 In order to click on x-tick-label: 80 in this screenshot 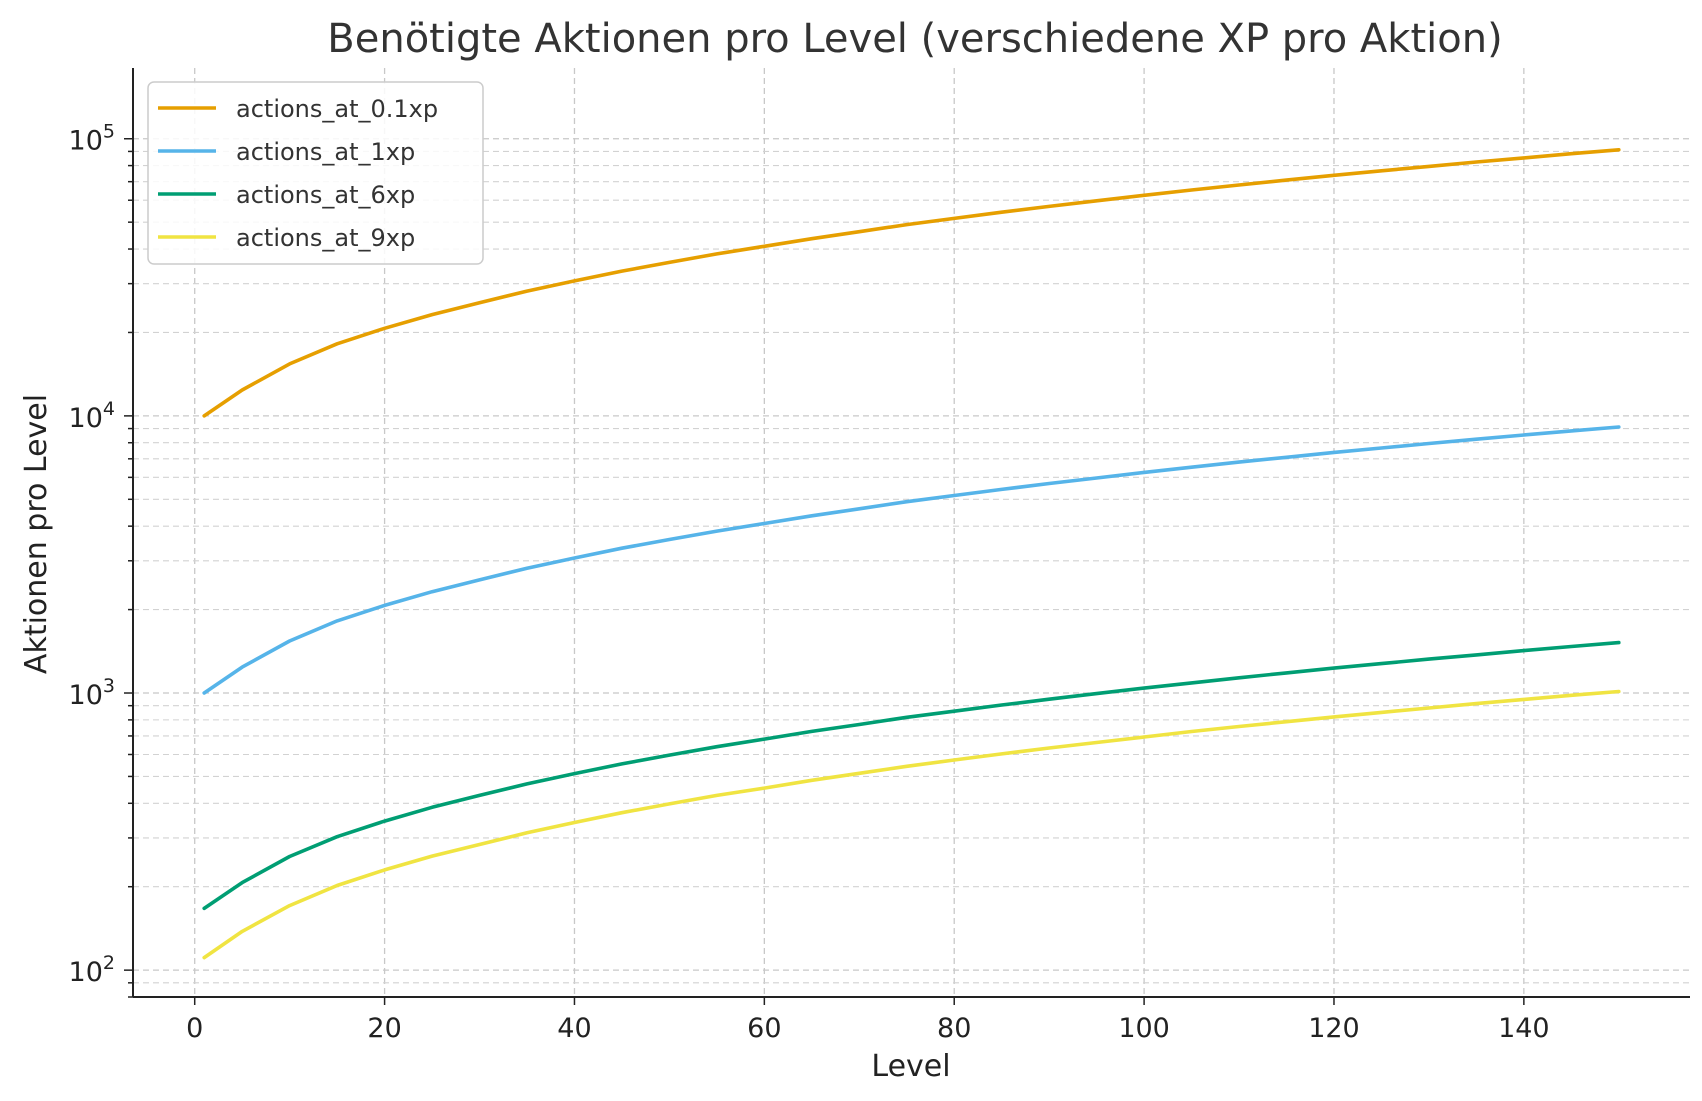, I will do `click(954, 1028)`.